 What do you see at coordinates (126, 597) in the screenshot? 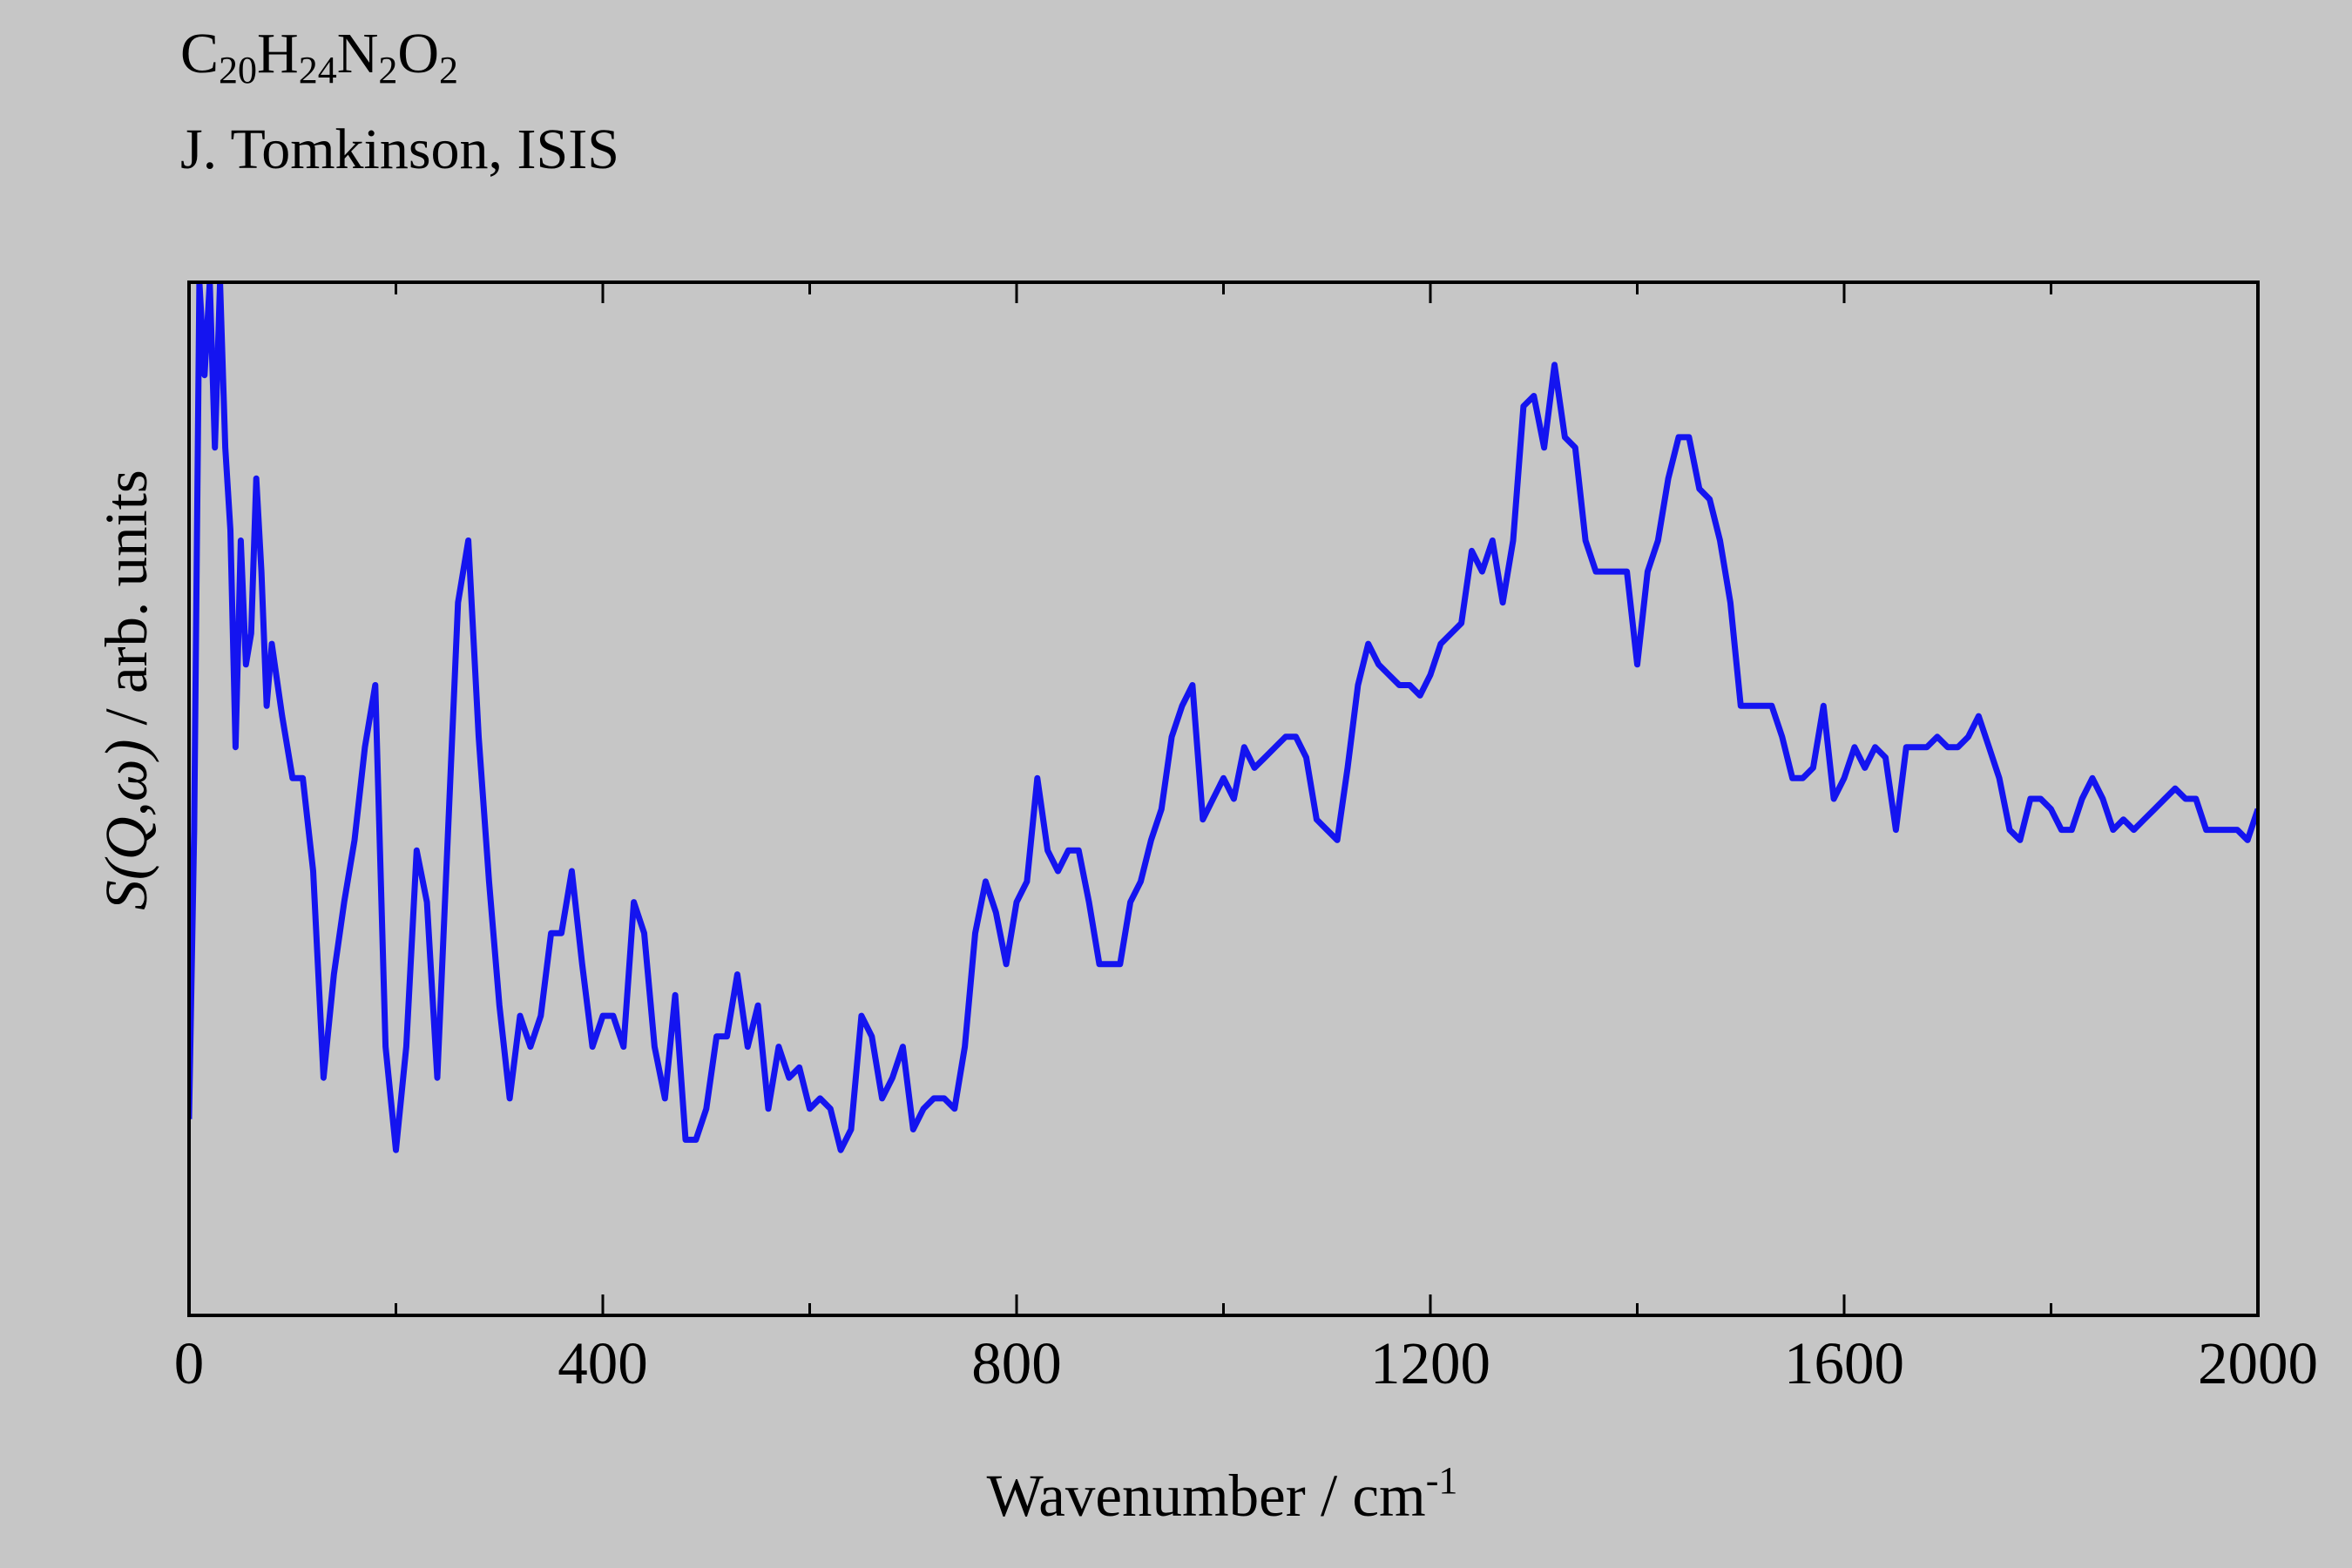
I see `y-label-text: / arb. units` at bounding box center [126, 597].